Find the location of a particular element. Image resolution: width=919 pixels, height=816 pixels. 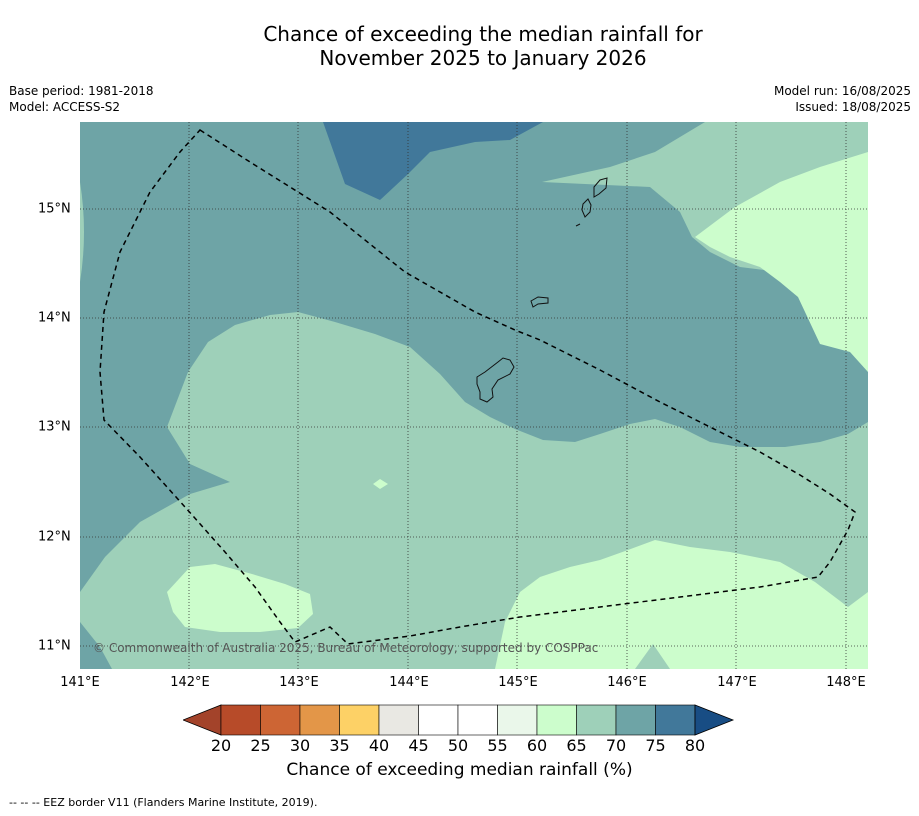

lon-label-141: 141°E is located at coordinates (80, 682).